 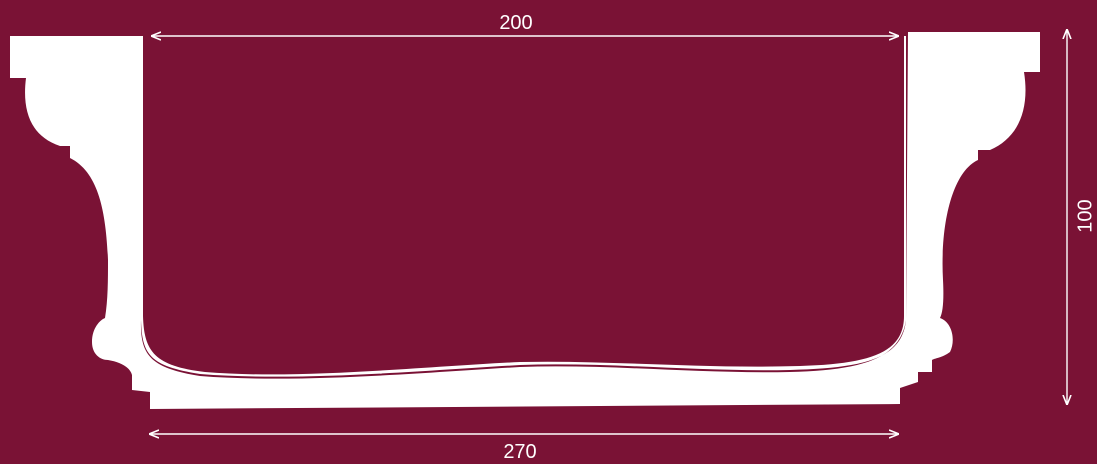 I want to click on top-dimension-label: 200, so click(x=515, y=23).